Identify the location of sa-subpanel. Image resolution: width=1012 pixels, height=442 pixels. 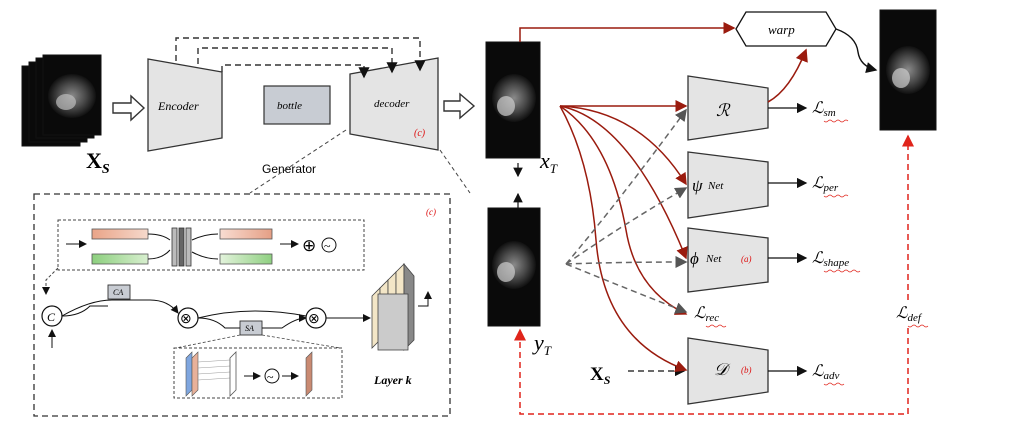
(258, 373).